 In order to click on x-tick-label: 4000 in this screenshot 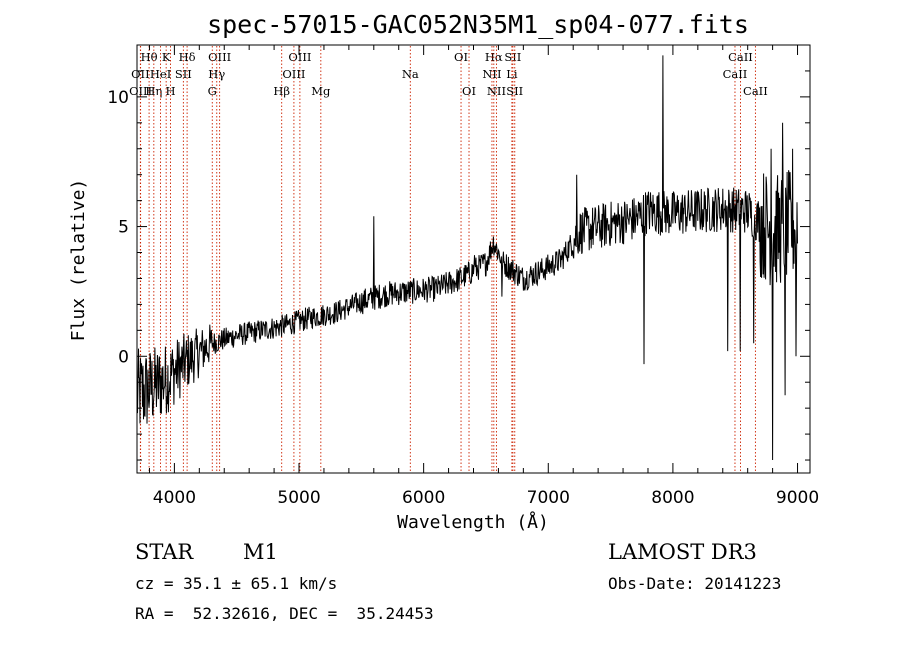, I will do `click(174, 498)`.